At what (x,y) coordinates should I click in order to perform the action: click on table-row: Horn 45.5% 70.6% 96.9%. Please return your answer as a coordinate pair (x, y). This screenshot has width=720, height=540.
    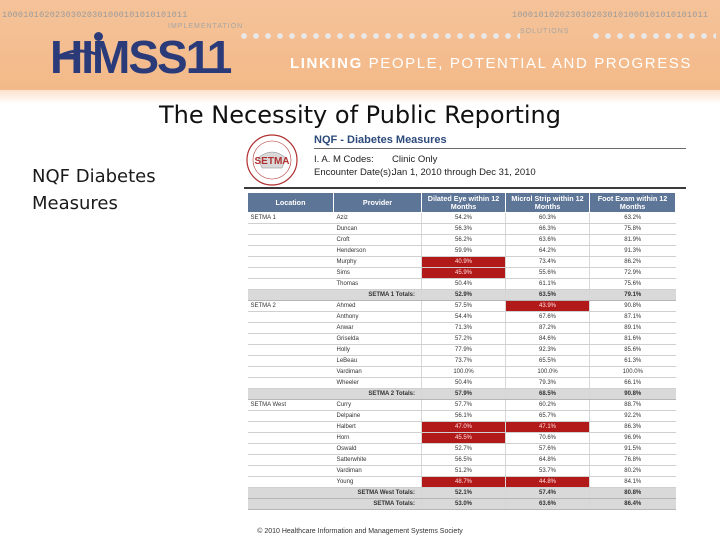
    Looking at the image, I should click on (461, 438).